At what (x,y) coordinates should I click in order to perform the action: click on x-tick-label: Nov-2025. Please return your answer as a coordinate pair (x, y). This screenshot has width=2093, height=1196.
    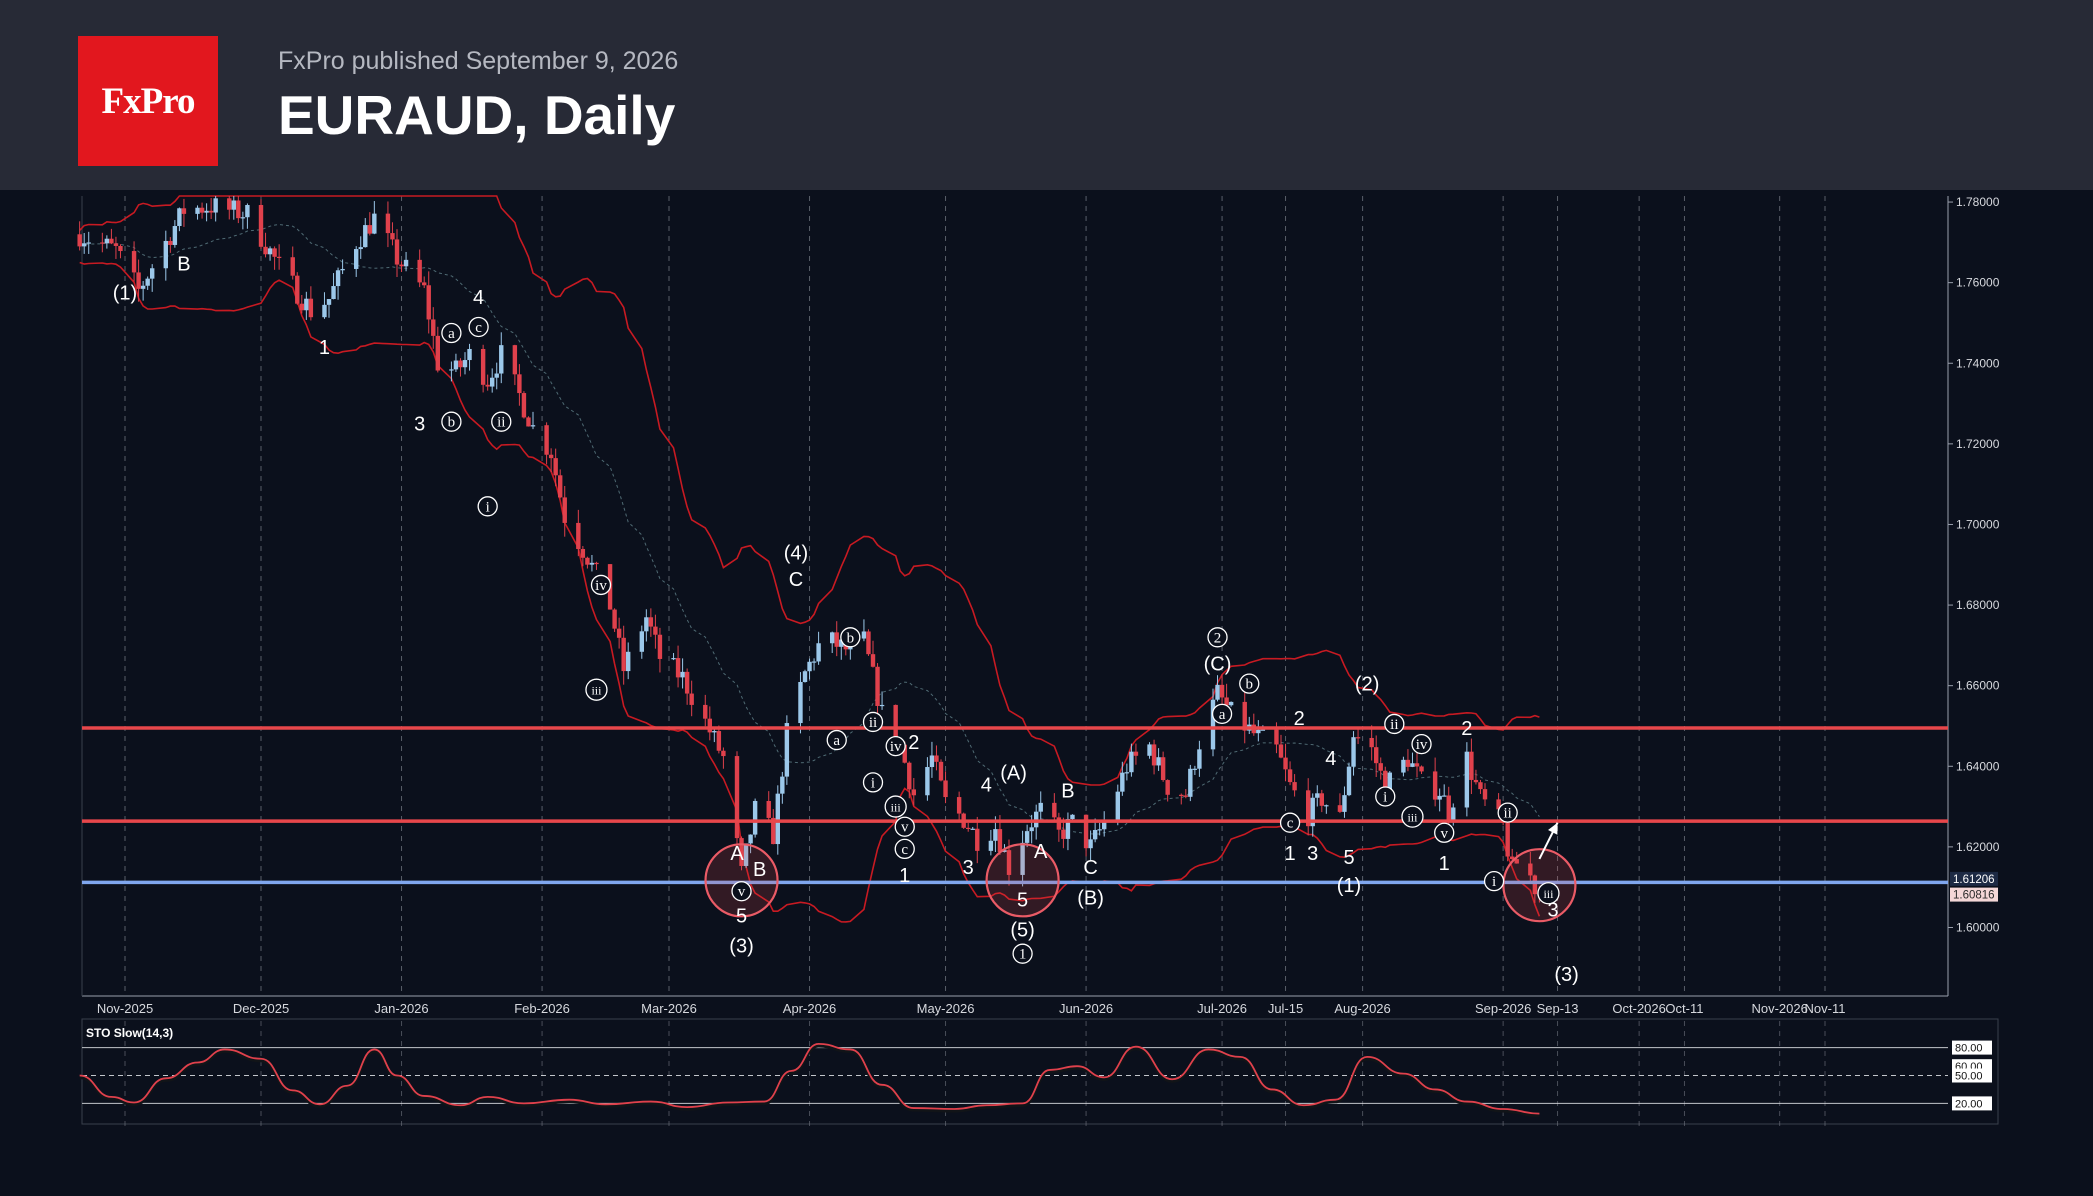
    Looking at the image, I should click on (125, 1008).